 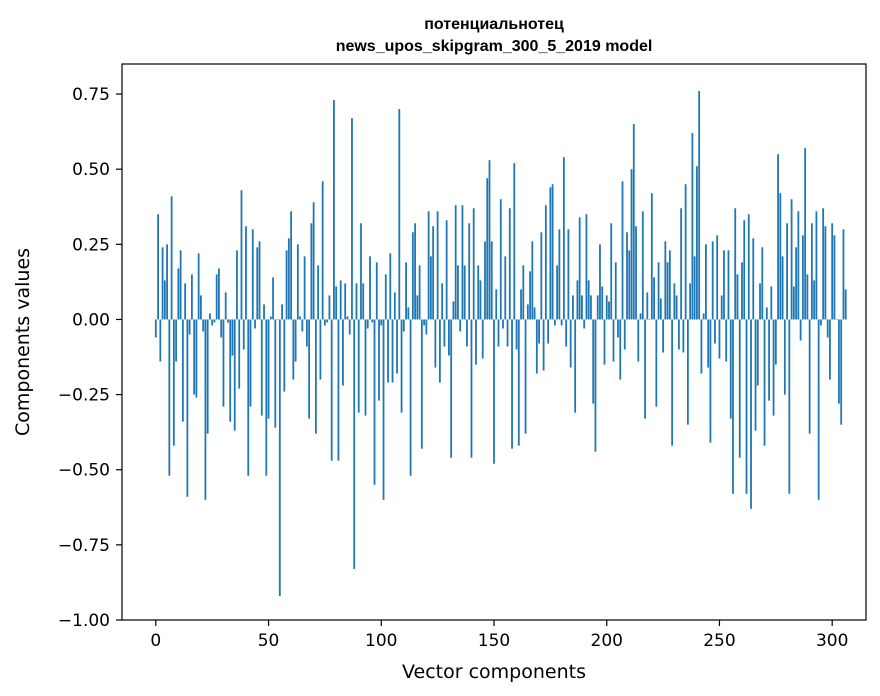 I want to click on x-tick-label: 250, so click(x=719, y=641).